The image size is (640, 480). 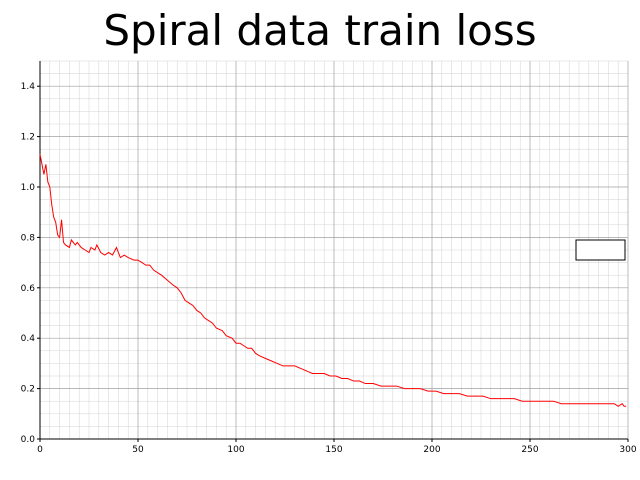 What do you see at coordinates (333, 450) in the screenshot?
I see `x-tick-label: 150` at bounding box center [333, 450].